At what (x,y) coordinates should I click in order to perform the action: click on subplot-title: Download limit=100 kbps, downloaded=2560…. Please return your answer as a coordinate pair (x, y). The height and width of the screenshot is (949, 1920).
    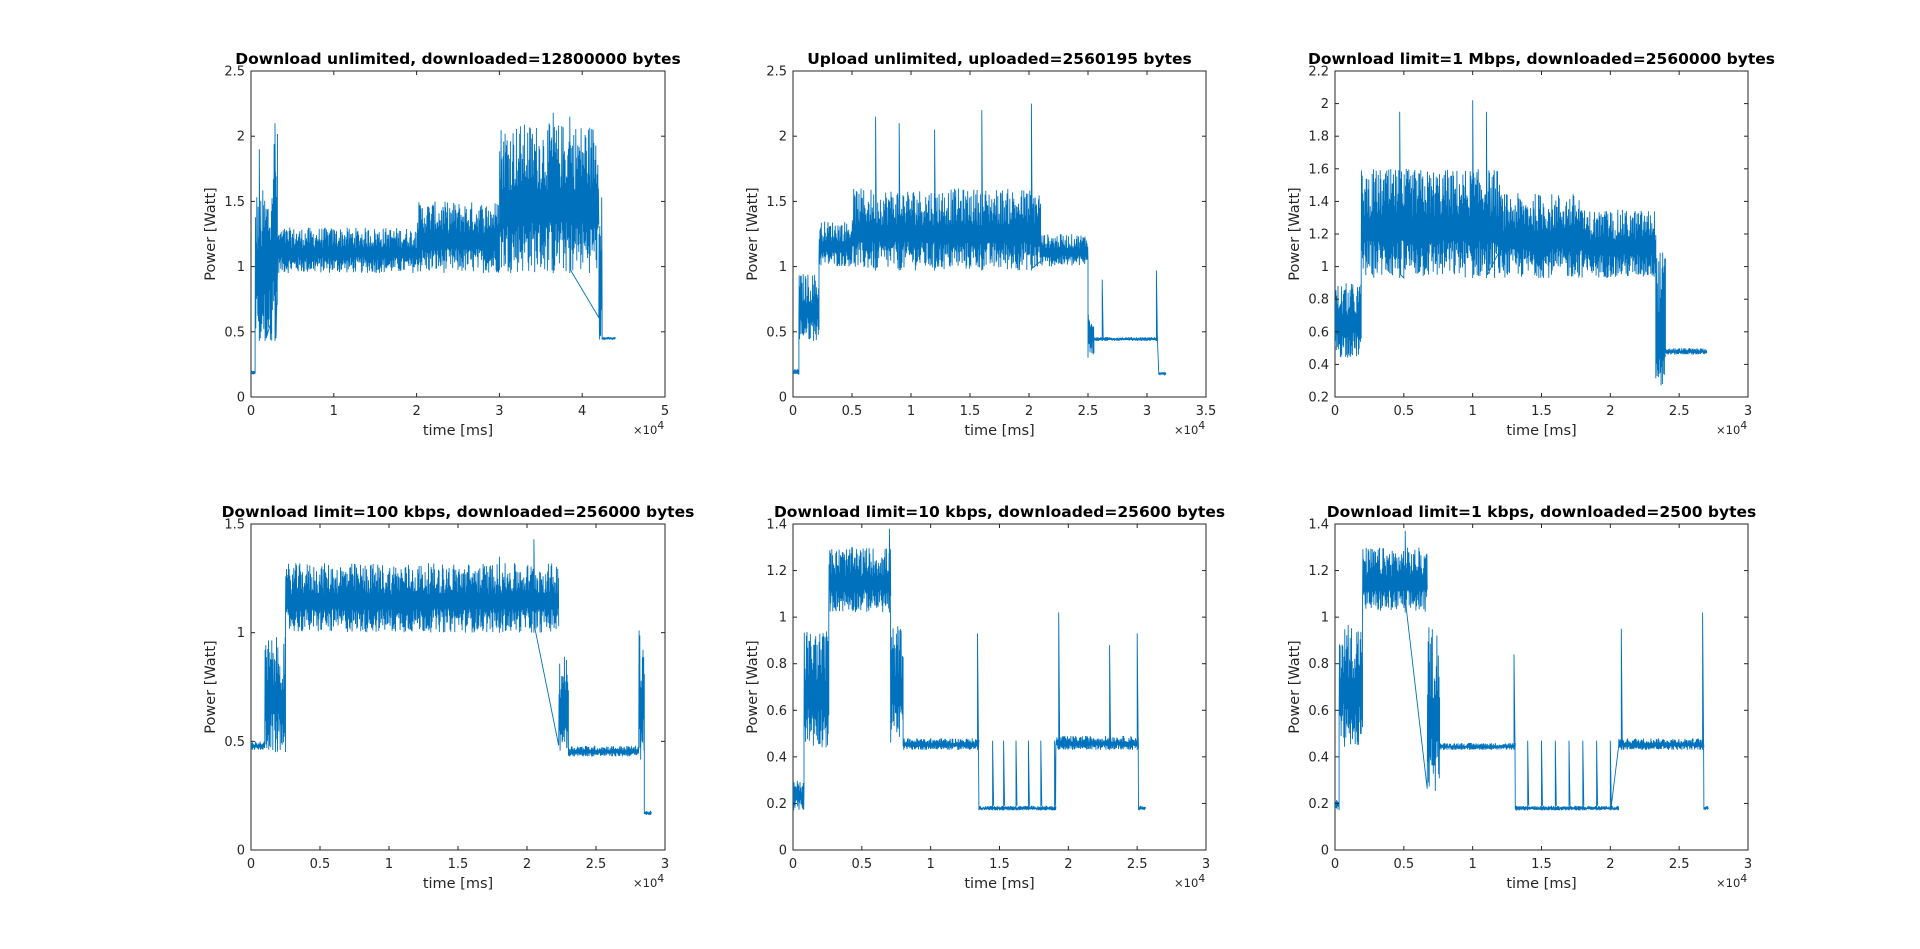
    Looking at the image, I should click on (458, 512).